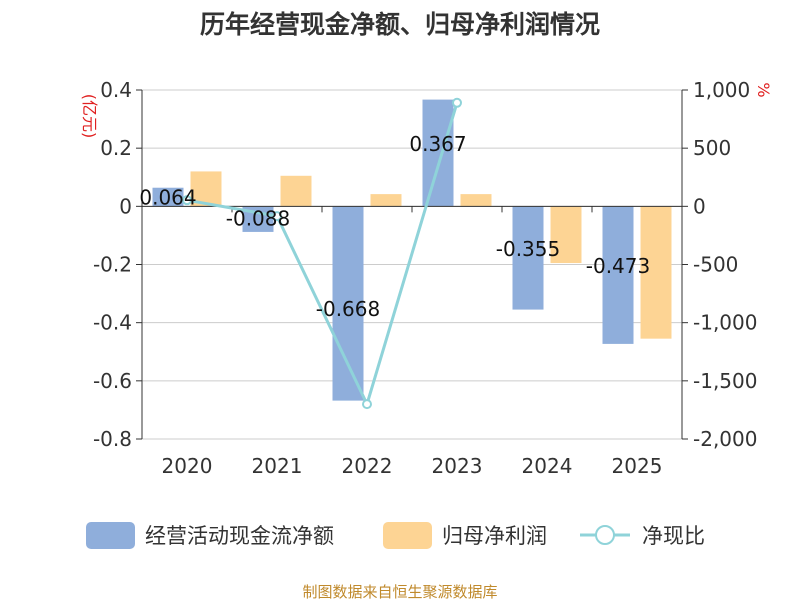  I want to click on data-label: -0.088, so click(258, 218).